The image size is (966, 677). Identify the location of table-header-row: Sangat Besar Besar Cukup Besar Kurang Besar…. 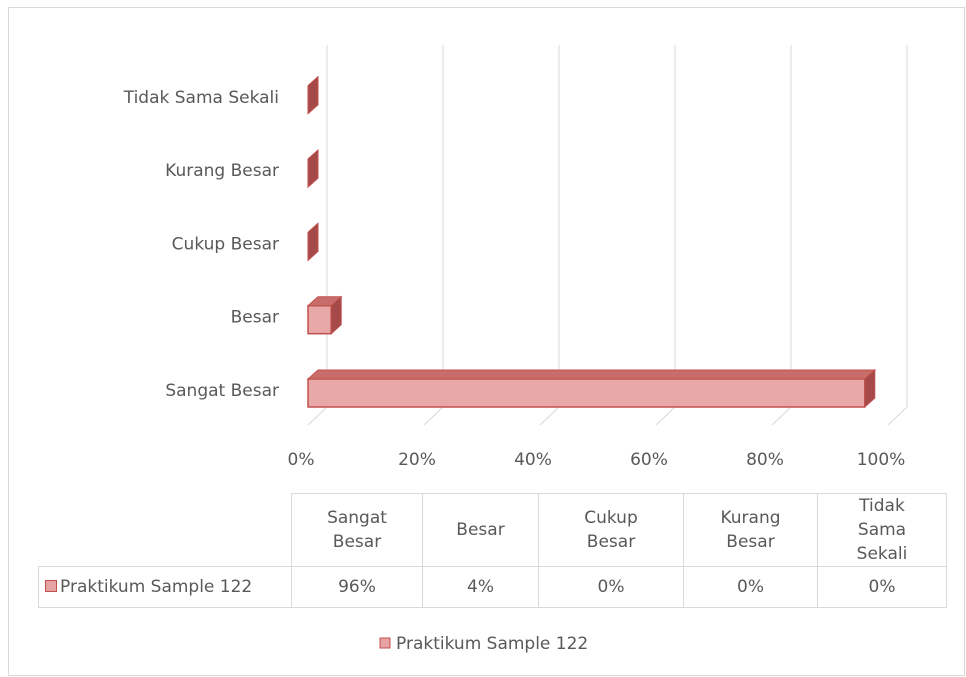
(492, 530).